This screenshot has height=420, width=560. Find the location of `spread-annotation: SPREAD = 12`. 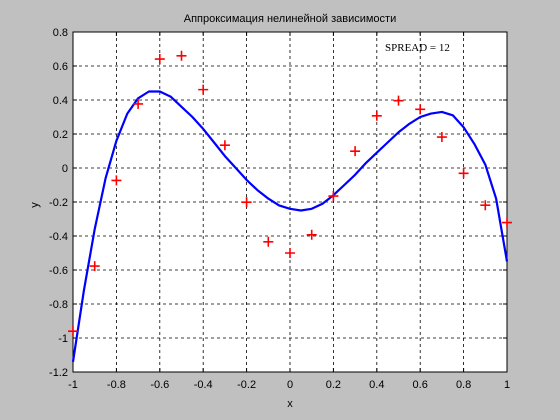

spread-annotation: SPREAD = 12 is located at coordinates (417, 48).